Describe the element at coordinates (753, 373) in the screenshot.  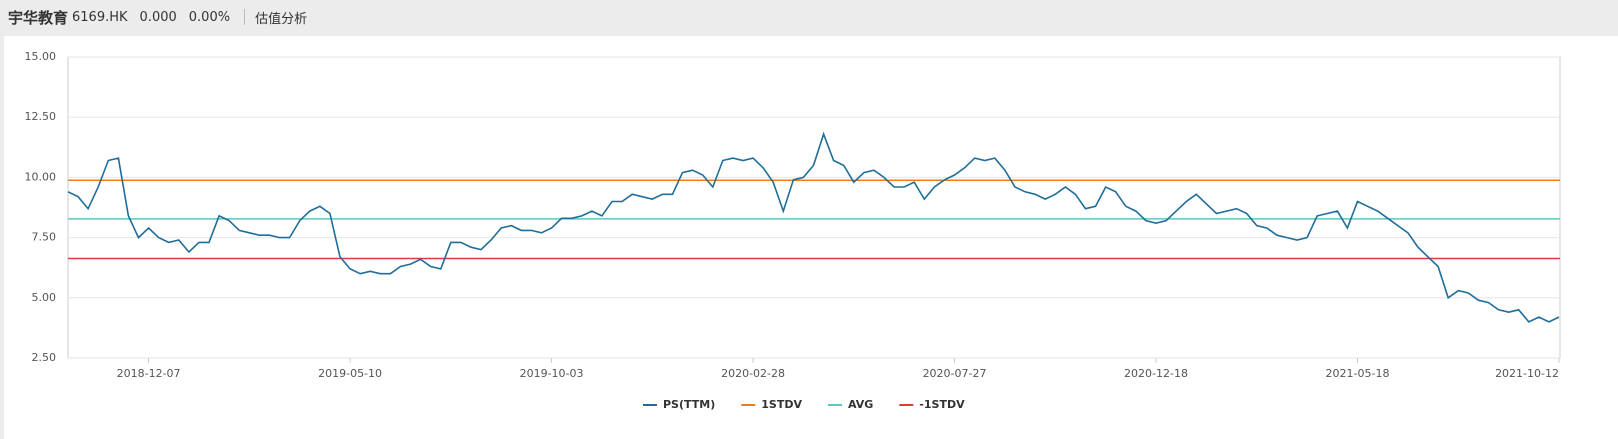
I see `x-tick-label: 2020-02-28` at that location.